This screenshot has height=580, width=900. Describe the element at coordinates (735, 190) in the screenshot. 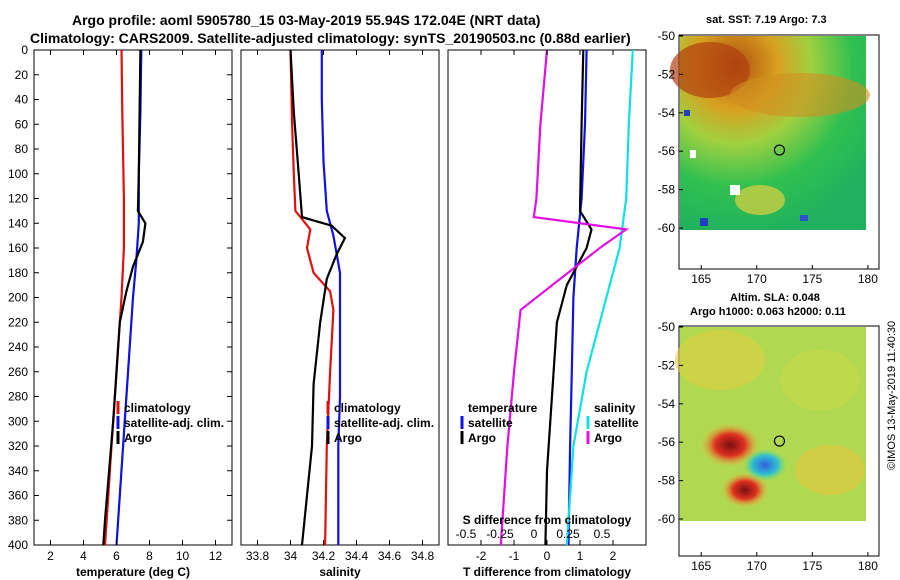

I see `sst-cloud-patch` at that location.